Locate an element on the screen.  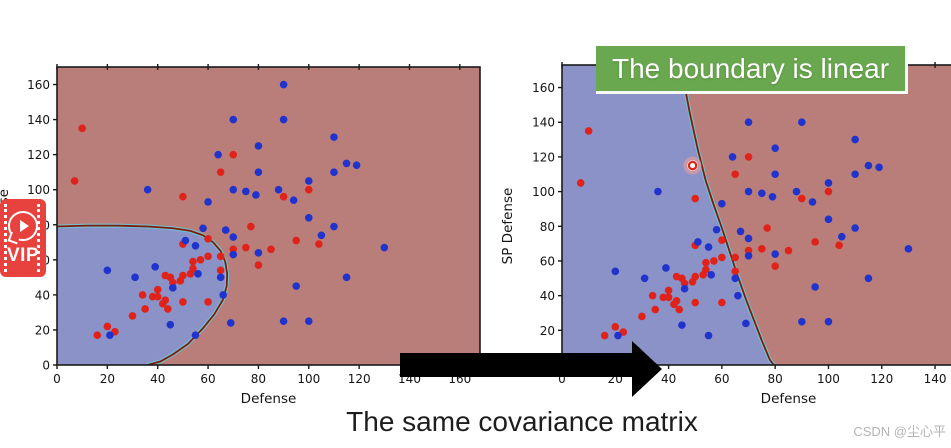
x-tick-label: 140 is located at coordinates (935, 379).